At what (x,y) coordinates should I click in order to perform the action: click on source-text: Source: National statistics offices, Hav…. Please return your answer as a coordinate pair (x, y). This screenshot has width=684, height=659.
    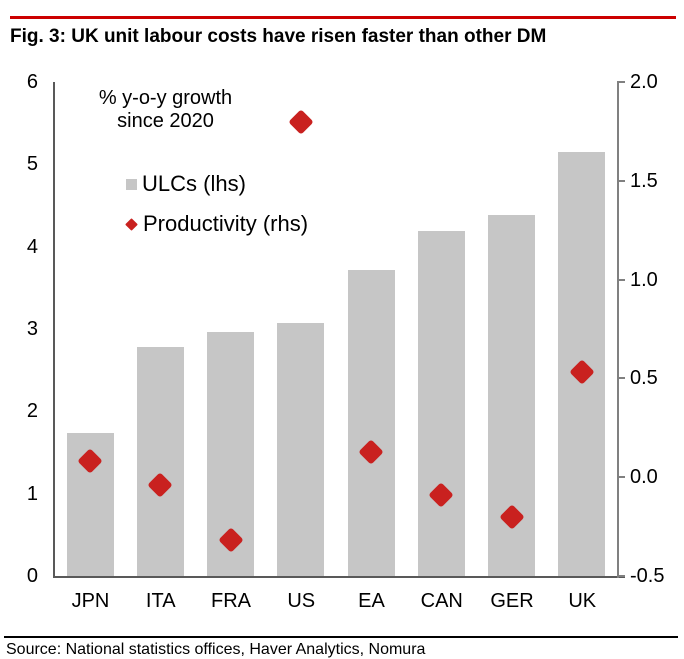
    Looking at the image, I should click on (216, 649).